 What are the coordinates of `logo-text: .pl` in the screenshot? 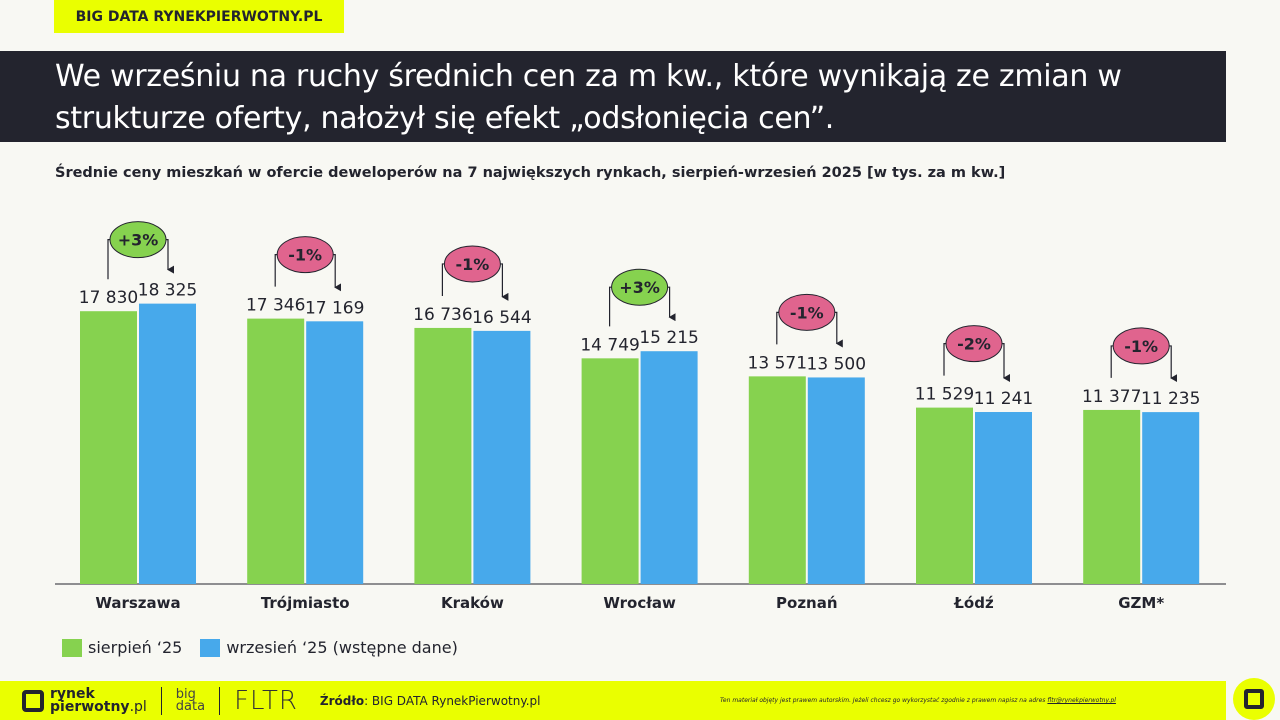 It's located at (138, 706).